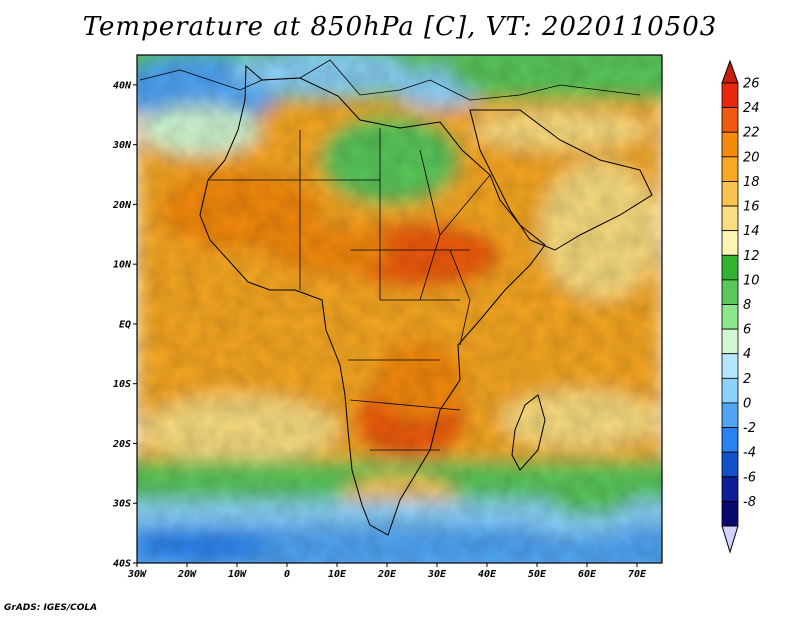  Describe the element at coordinates (730, 71) in the screenshot. I see `colorbar-top-cap` at that location.